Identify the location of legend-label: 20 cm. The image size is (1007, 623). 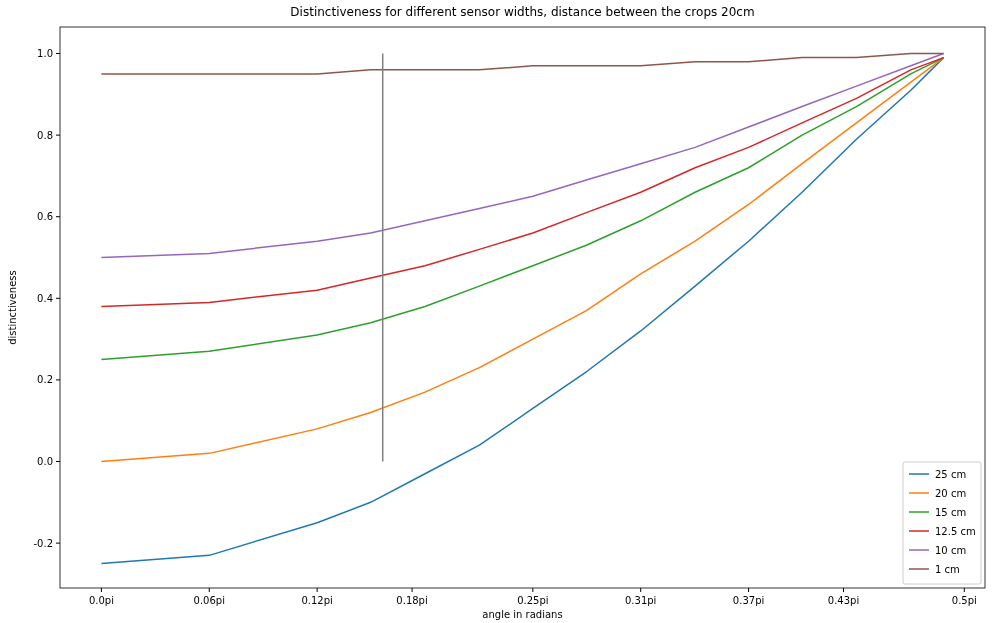
(951, 493).